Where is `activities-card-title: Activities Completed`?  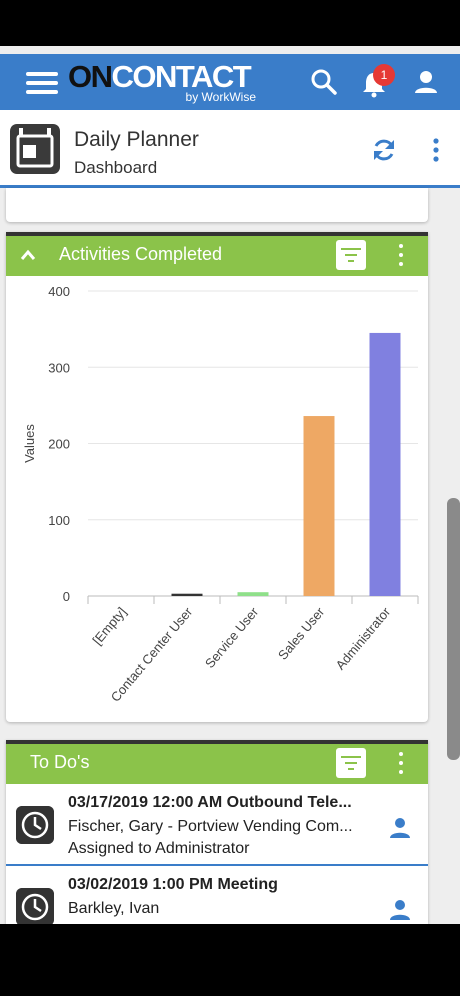
activities-card-title: Activities Completed is located at coordinates (141, 254).